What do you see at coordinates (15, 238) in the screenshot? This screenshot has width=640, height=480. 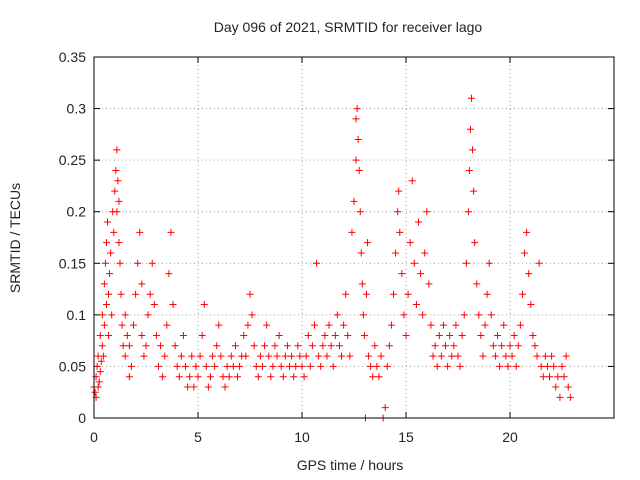 I see `y-axis-label: SRMTID / TECUs` at bounding box center [15, 238].